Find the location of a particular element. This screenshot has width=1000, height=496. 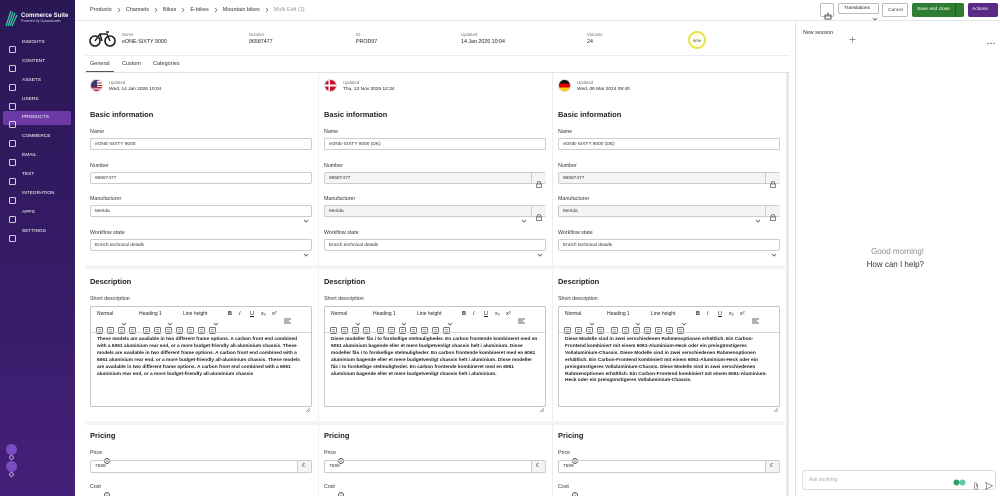

tab: Custom is located at coordinates (131, 64).